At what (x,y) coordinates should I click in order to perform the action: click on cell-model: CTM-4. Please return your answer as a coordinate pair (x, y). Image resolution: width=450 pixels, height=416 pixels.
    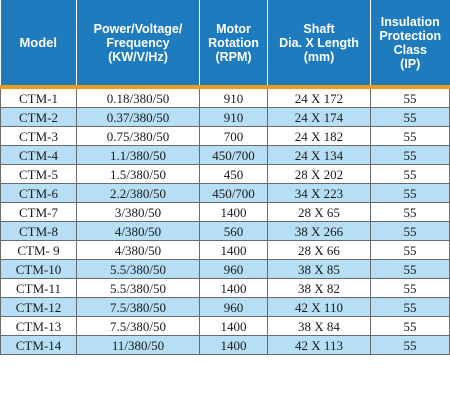
    Looking at the image, I should click on (38, 155).